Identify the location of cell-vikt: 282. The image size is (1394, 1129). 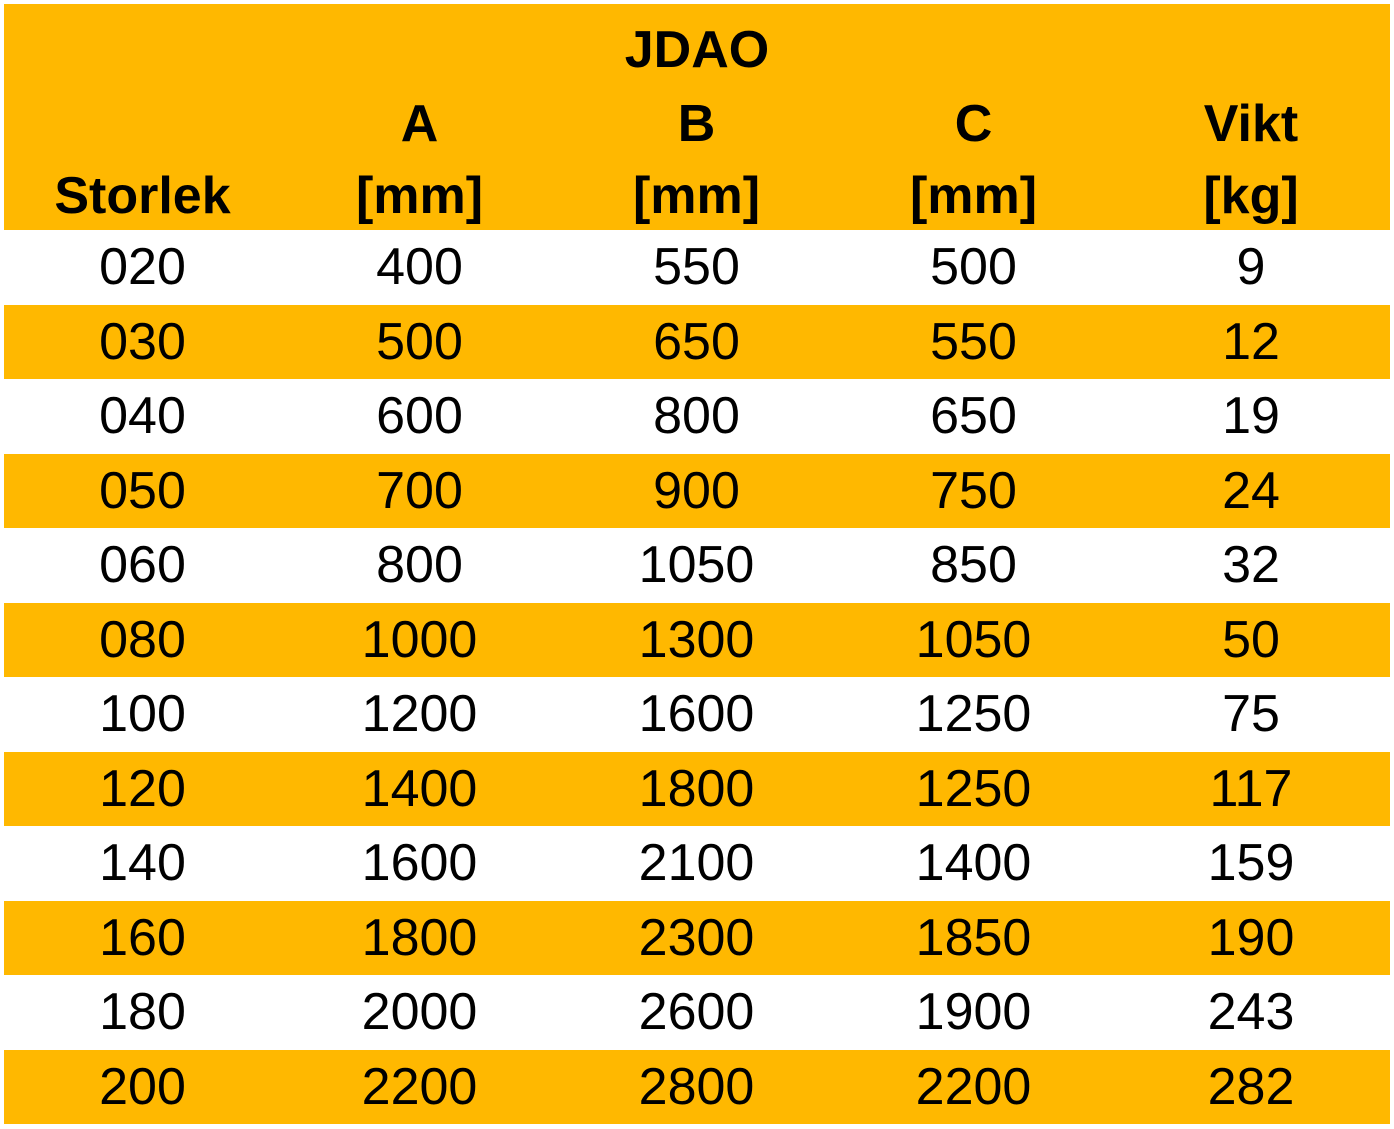
(1251, 1086).